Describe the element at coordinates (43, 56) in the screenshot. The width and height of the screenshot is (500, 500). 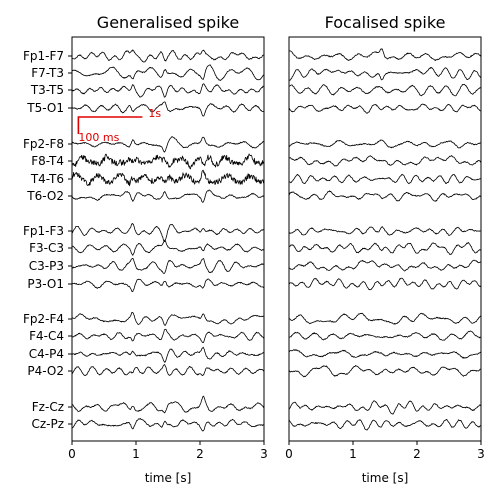
I see `channel-label: Fp1-F7` at that location.